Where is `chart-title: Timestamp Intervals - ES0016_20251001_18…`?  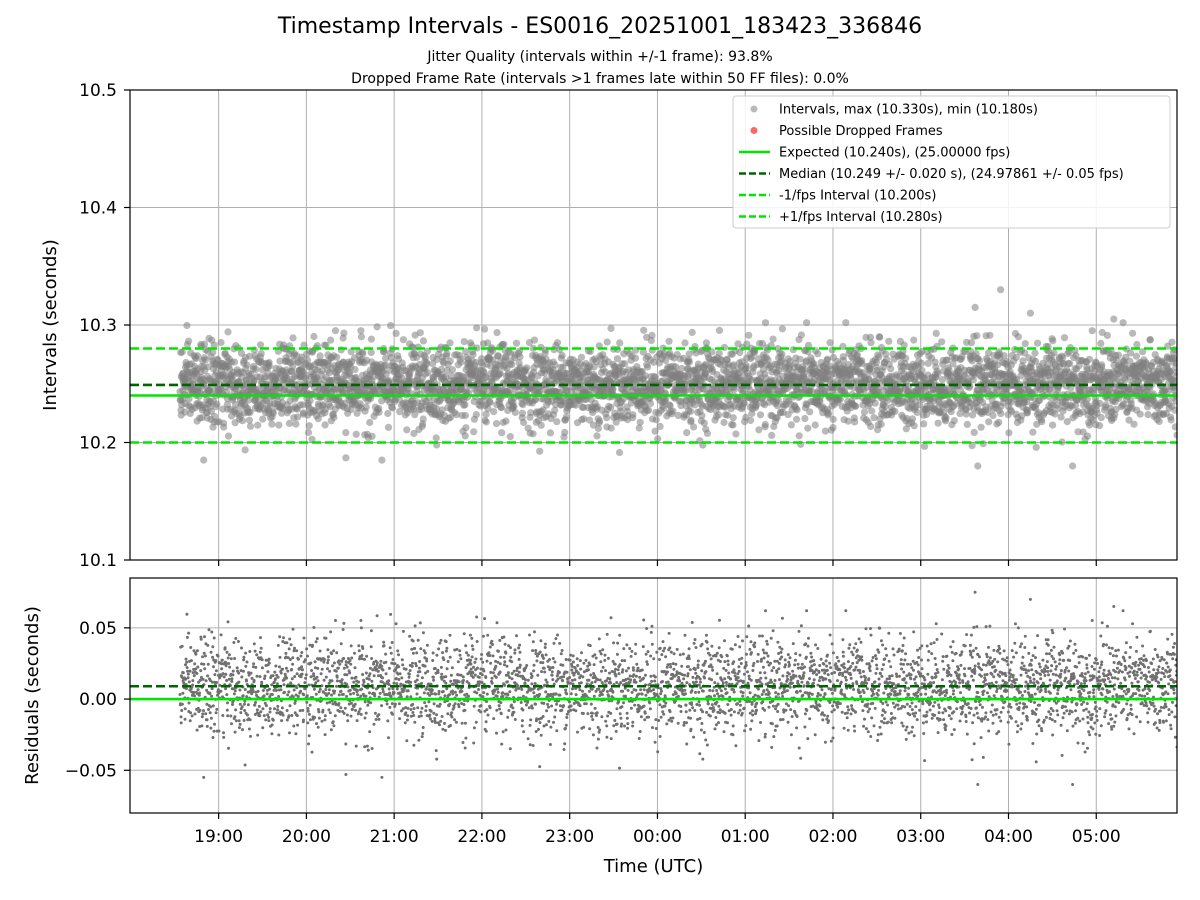 chart-title: Timestamp Intervals - ES0016_20251001_18… is located at coordinates (600, 26).